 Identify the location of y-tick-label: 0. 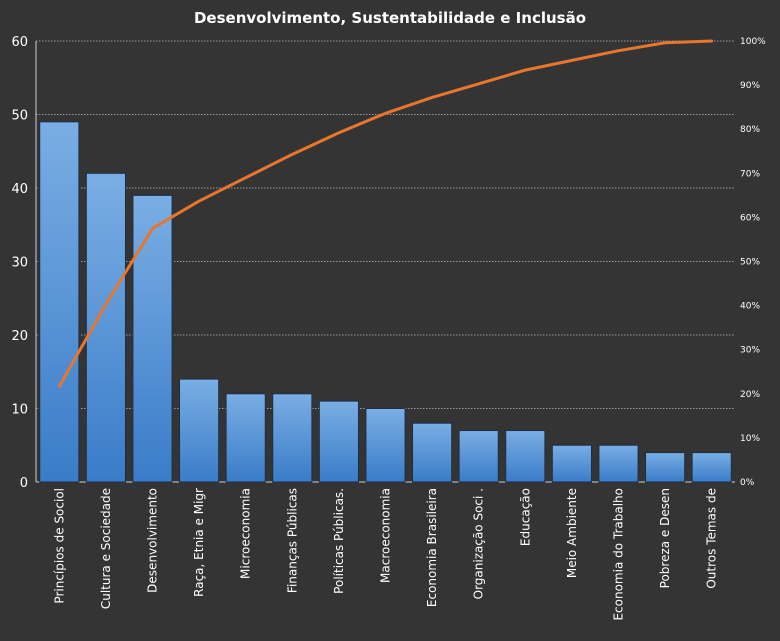
(24, 483).